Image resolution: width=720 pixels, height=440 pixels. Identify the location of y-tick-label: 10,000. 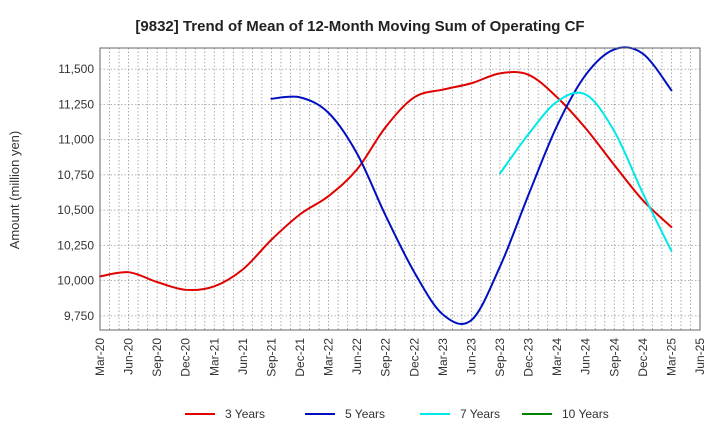
(75, 281).